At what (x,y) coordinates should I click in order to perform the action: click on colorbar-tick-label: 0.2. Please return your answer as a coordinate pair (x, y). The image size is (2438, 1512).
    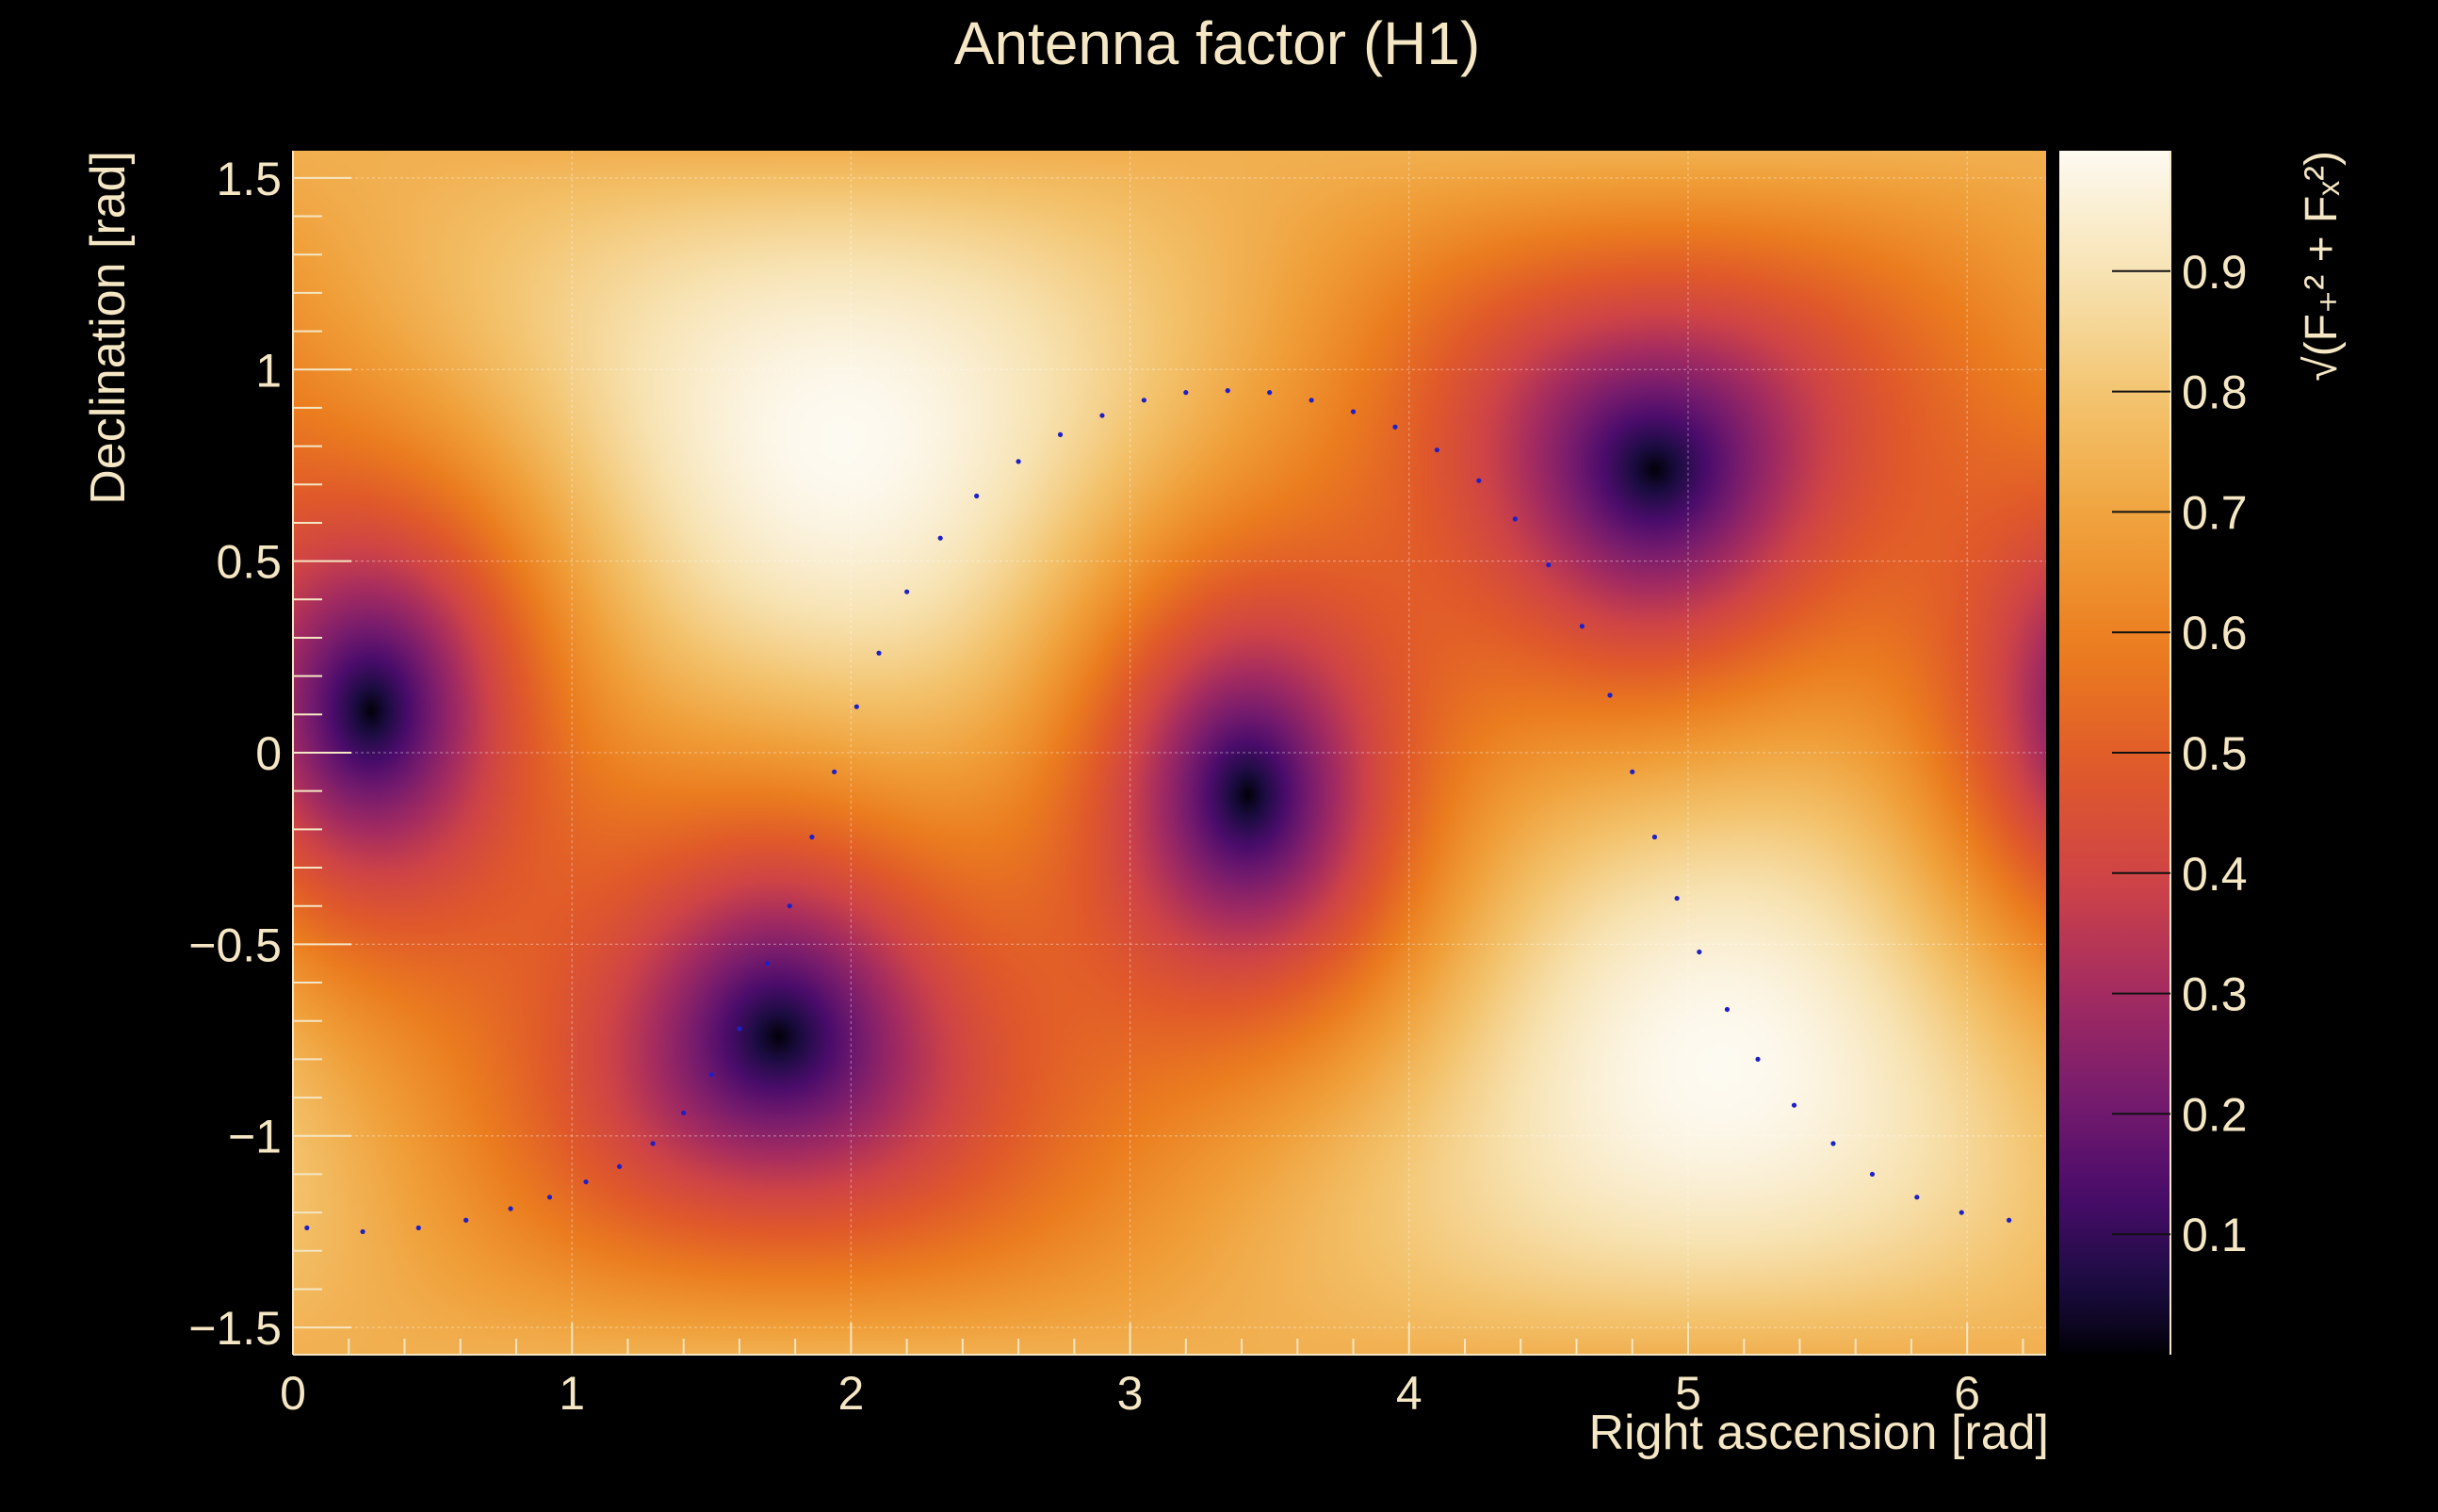
    Looking at the image, I should click on (2215, 1114).